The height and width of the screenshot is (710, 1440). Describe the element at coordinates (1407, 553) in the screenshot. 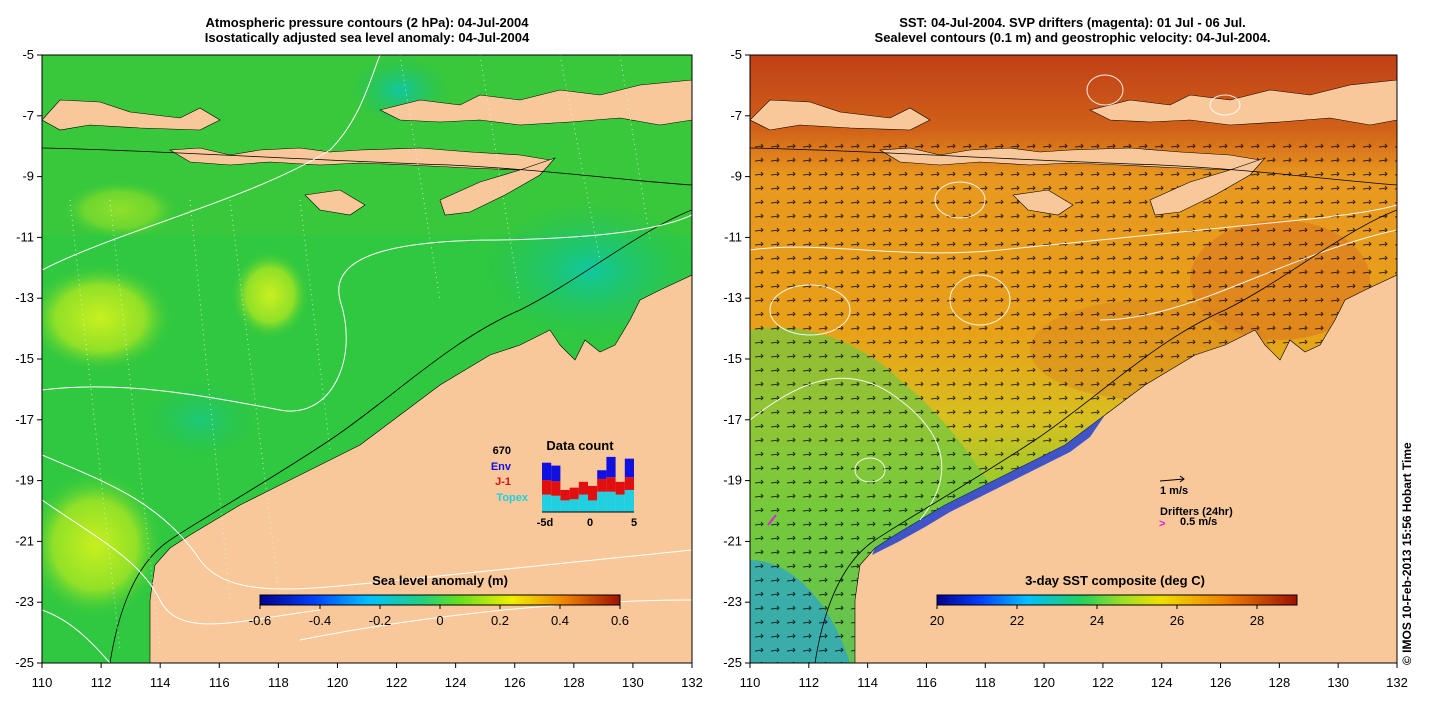

I see `copyright-notice: © IMOS 10-Feb-2013 15:56 Hobart Time` at that location.